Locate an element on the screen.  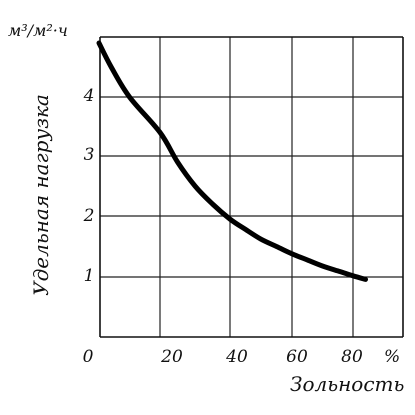
x-axis-title: Зольность is located at coordinates (347, 384).